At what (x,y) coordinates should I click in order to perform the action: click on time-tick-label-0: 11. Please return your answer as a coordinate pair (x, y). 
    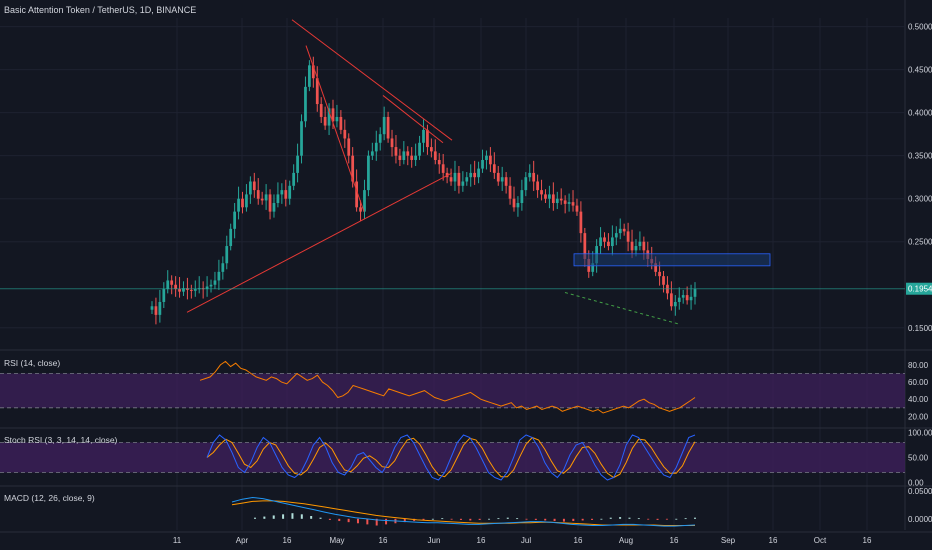
    Looking at the image, I should click on (177, 540).